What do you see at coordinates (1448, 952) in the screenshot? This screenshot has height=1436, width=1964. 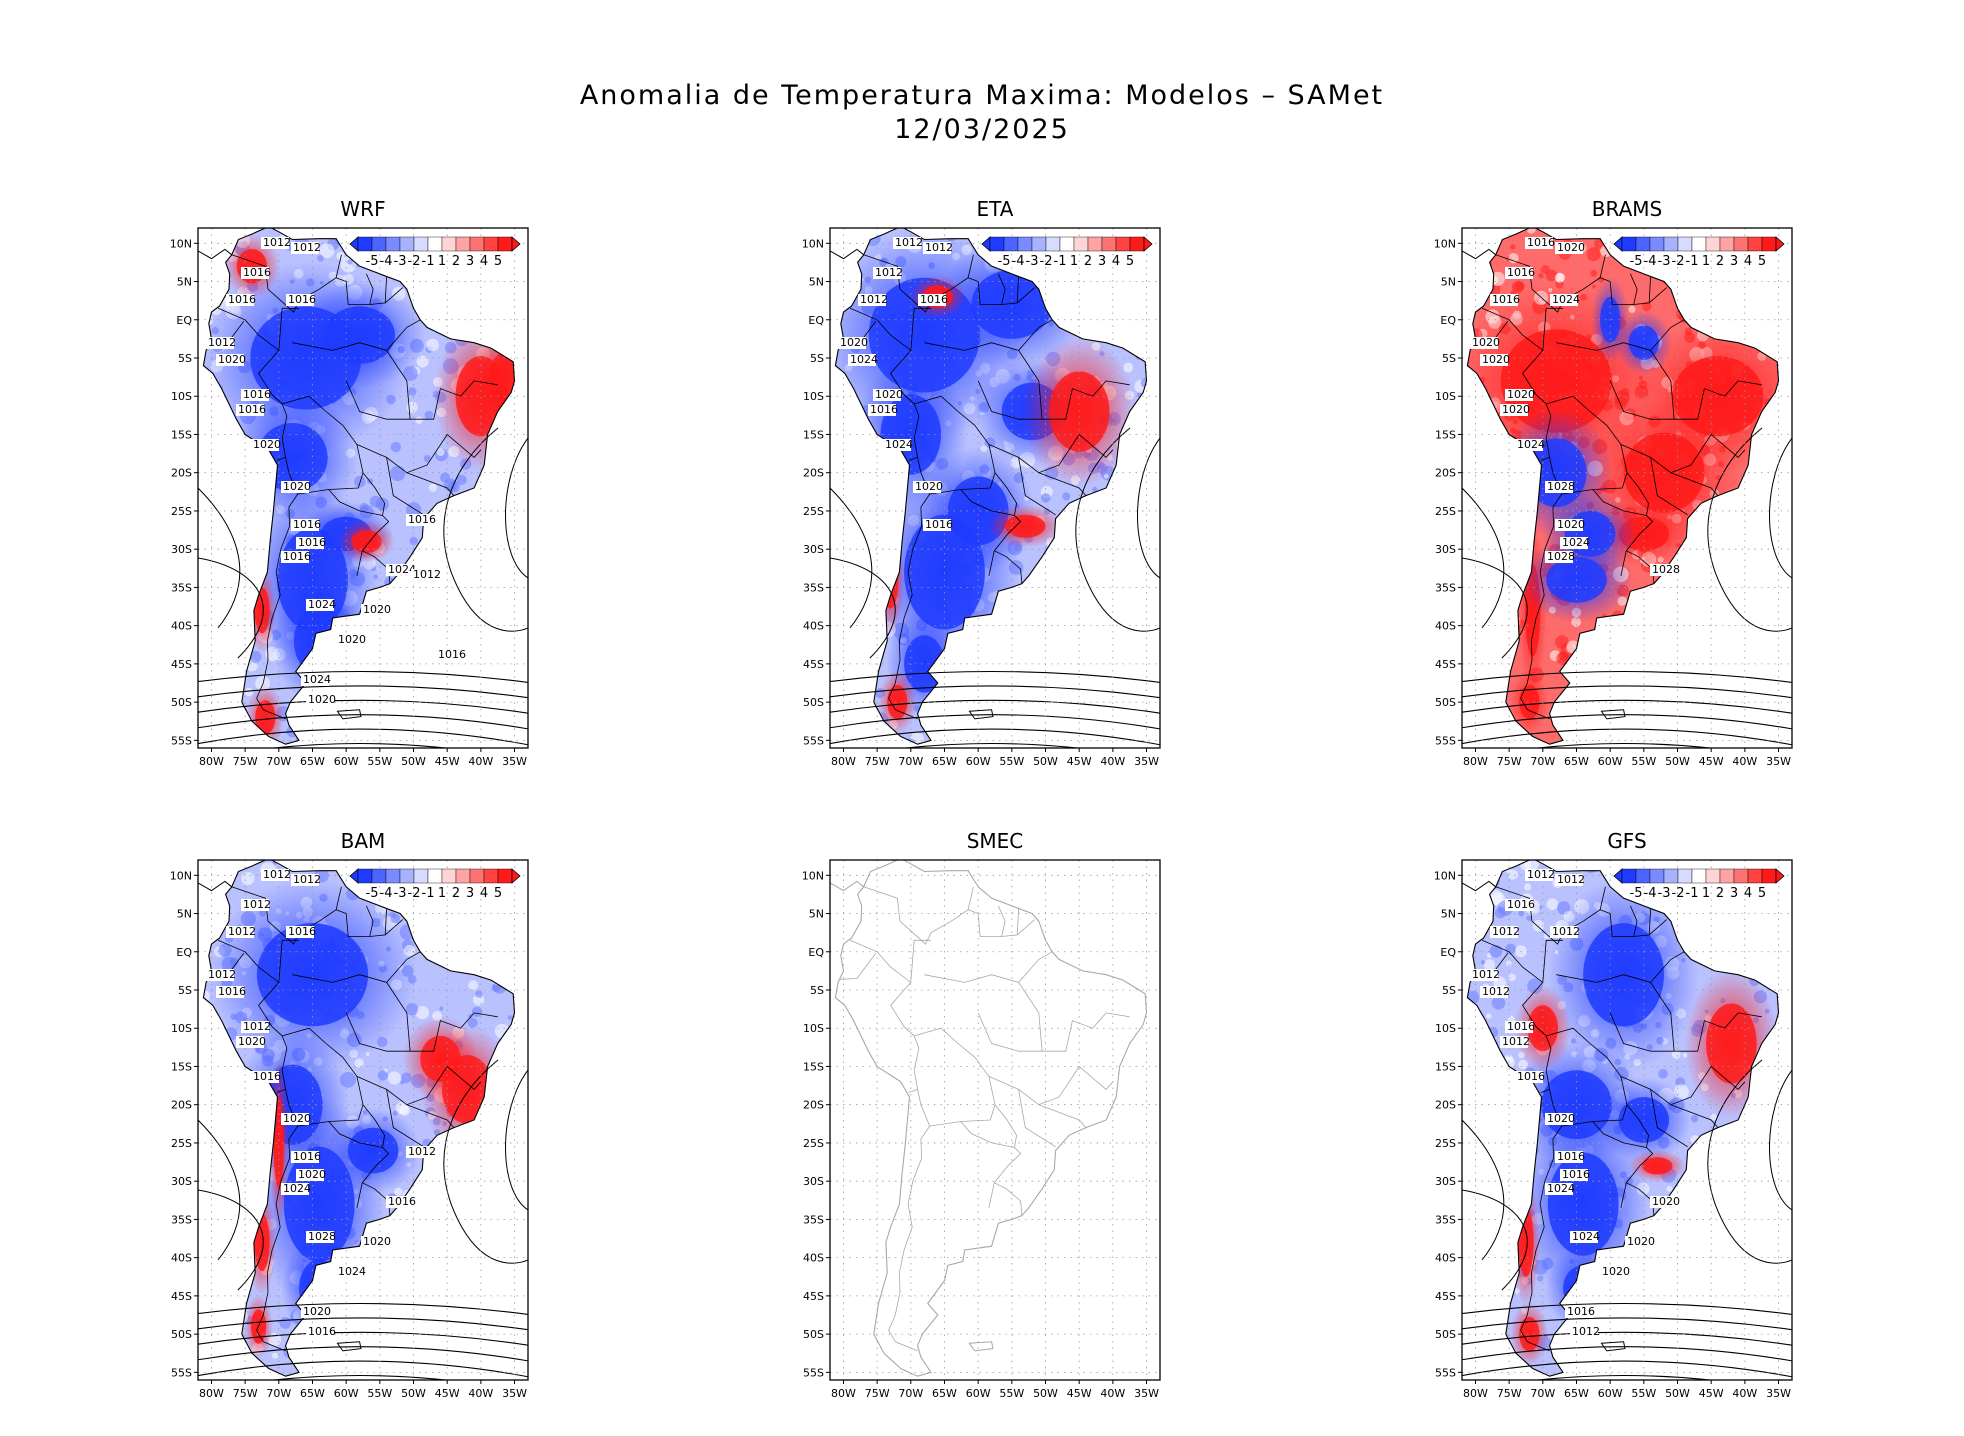 I see `lat-label: EQ` at bounding box center [1448, 952].